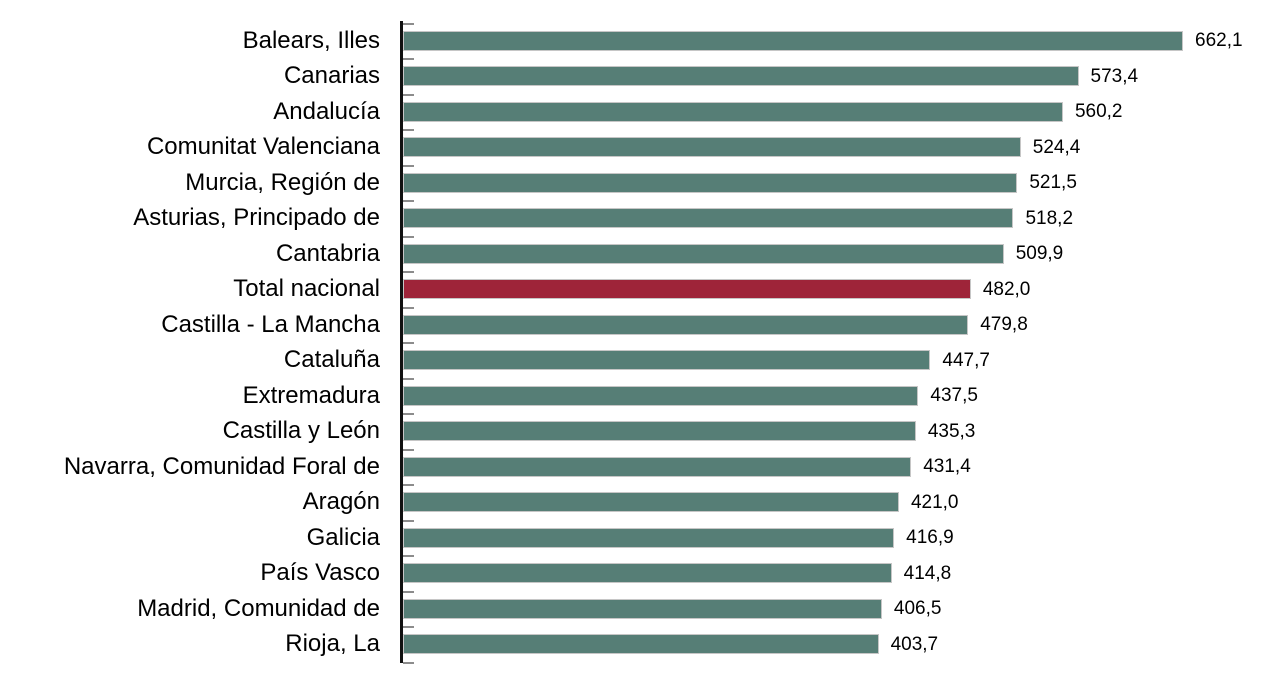 The image size is (1266, 688). What do you see at coordinates (1098, 112) in the screenshot?
I see `value-label: 560,2` at bounding box center [1098, 112].